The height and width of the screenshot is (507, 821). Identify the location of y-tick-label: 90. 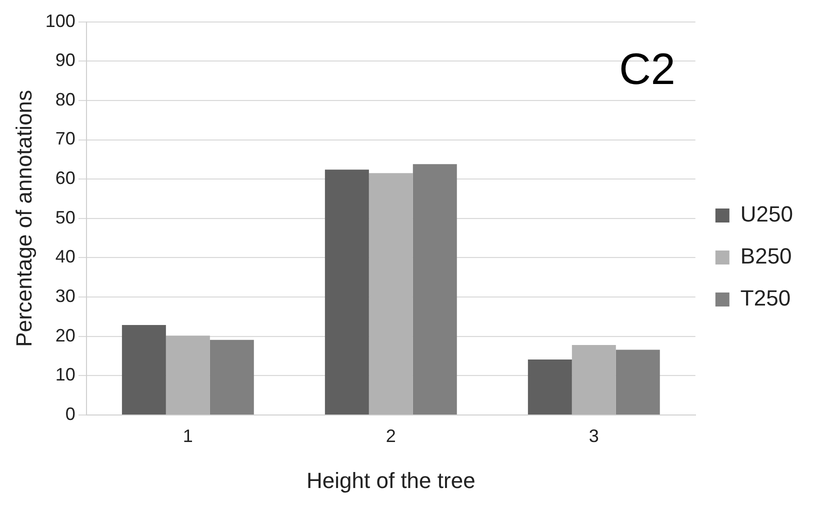
(65, 60).